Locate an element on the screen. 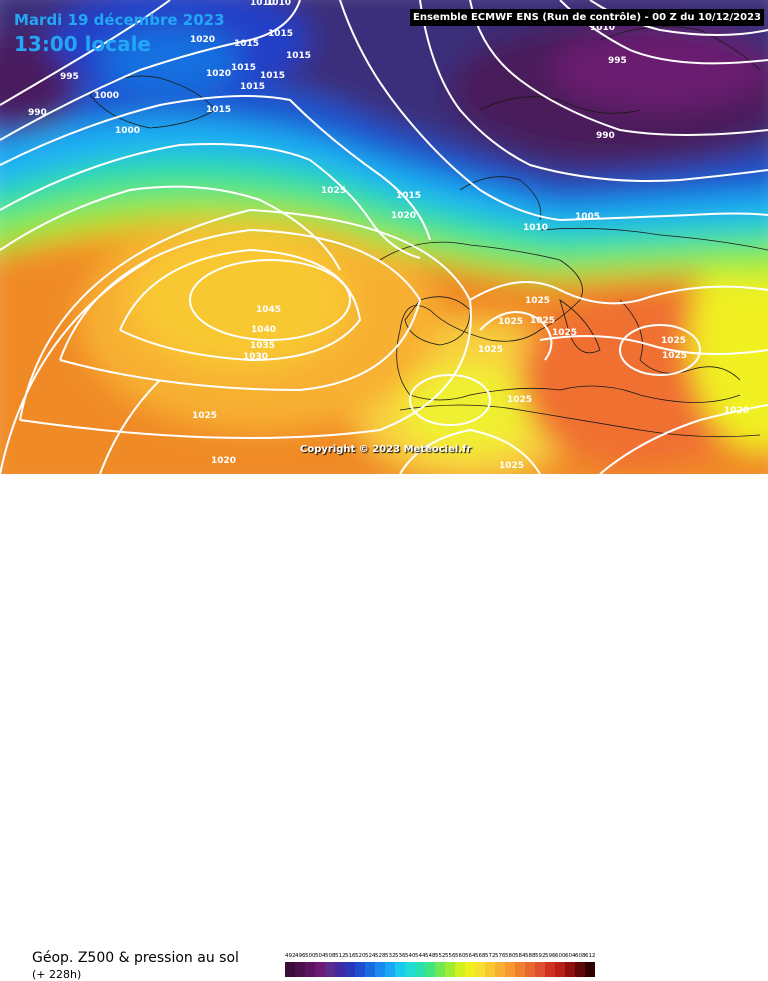 The width and height of the screenshot is (768, 981). scale-label: 556 is located at coordinates (450, 956).